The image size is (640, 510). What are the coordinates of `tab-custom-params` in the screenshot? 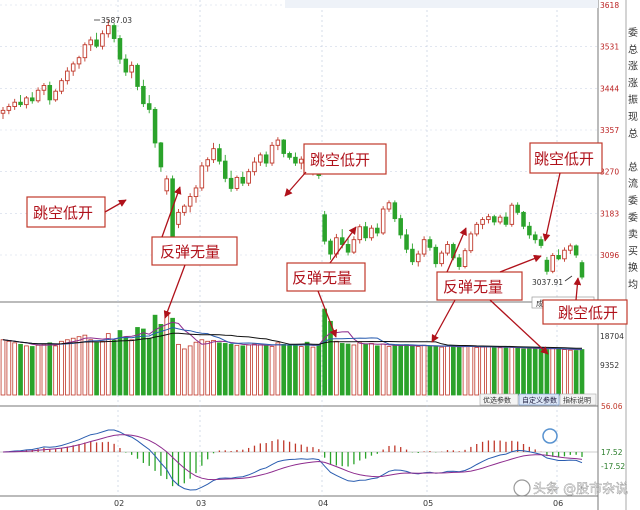 It's located at (539, 399).